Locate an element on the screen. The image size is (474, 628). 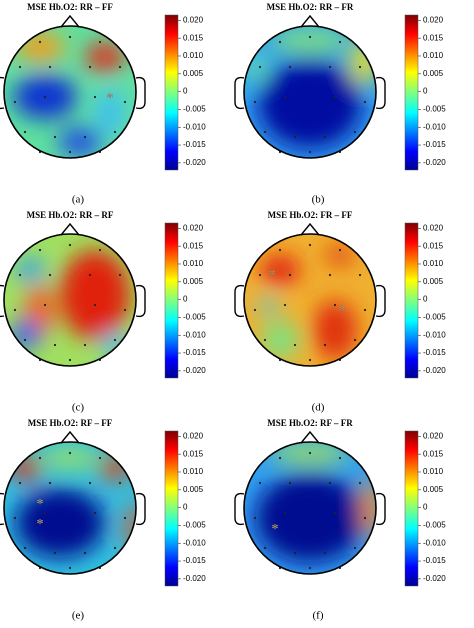
blobs is located at coordinates (315, 503).